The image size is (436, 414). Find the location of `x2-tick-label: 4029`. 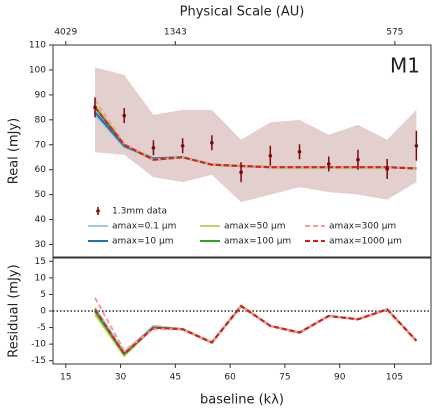

x2-tick-label: 4029 is located at coordinates (65, 33).